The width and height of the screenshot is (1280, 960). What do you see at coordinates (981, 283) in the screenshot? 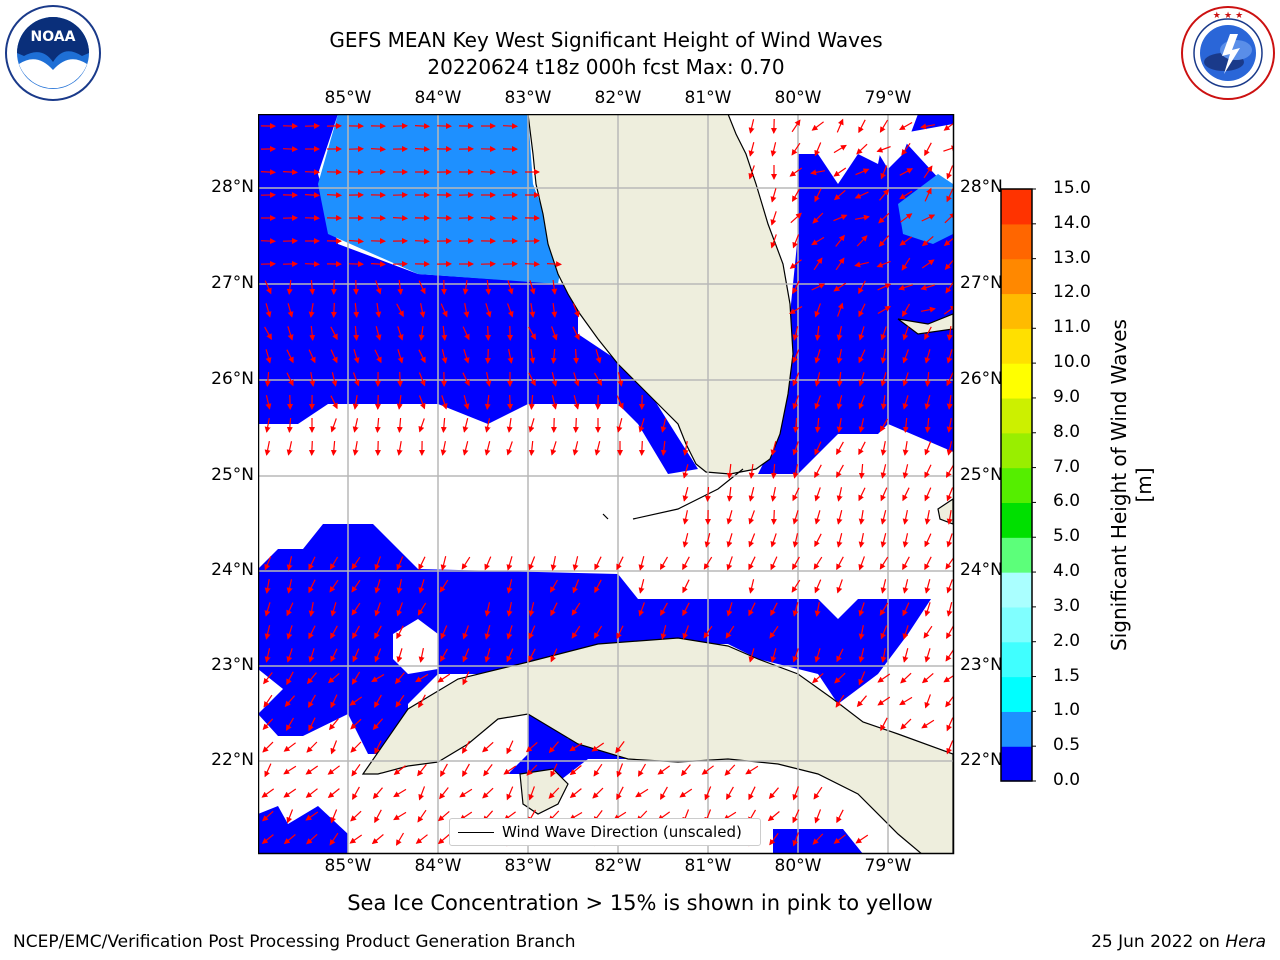
I see `lat-label-right: 27°N` at bounding box center [981, 283].